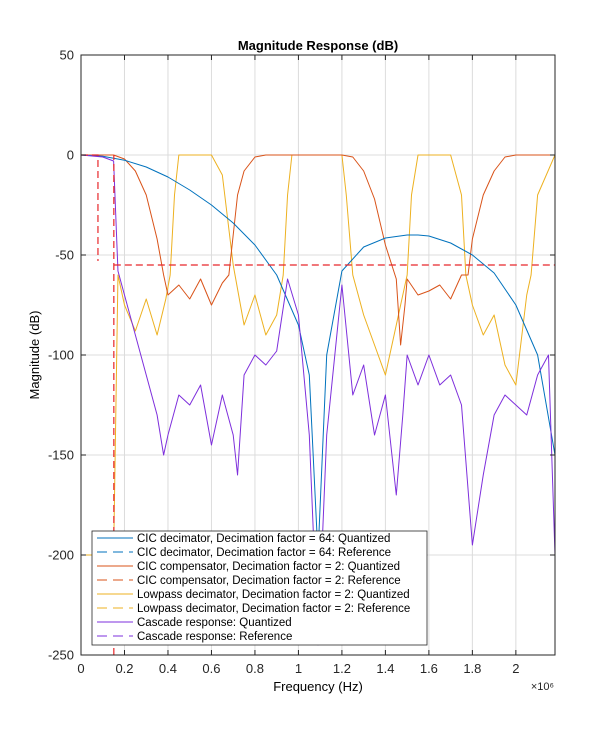  What do you see at coordinates (80, 668) in the screenshot?
I see `x-tick-label: 0` at bounding box center [80, 668].